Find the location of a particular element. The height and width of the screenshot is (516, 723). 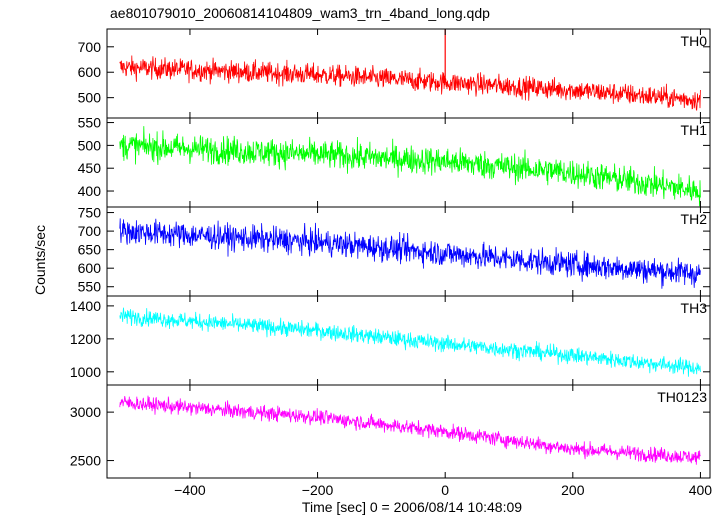

y-tick-label: 1000 is located at coordinates (85, 372).